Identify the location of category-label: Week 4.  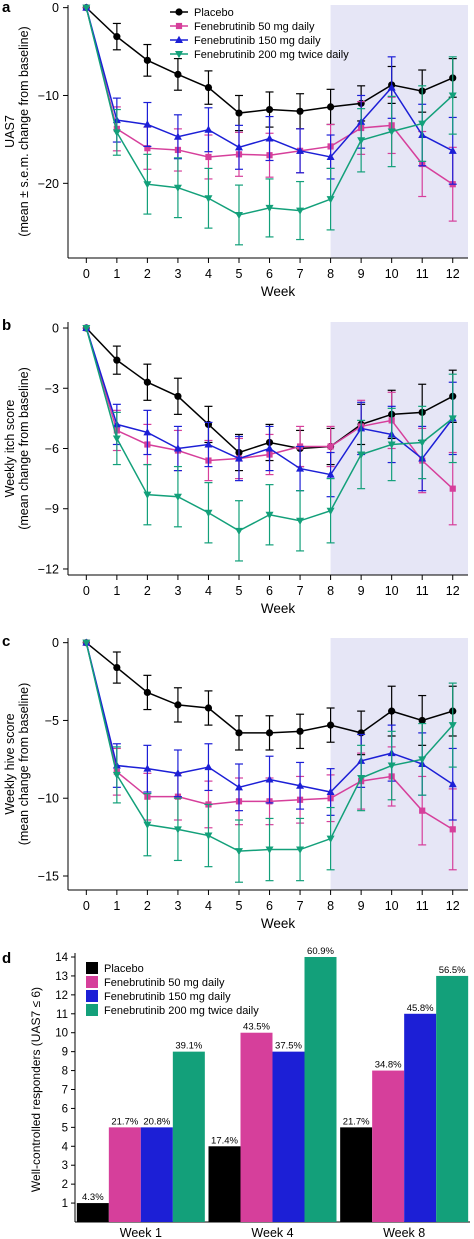
(272, 1232).